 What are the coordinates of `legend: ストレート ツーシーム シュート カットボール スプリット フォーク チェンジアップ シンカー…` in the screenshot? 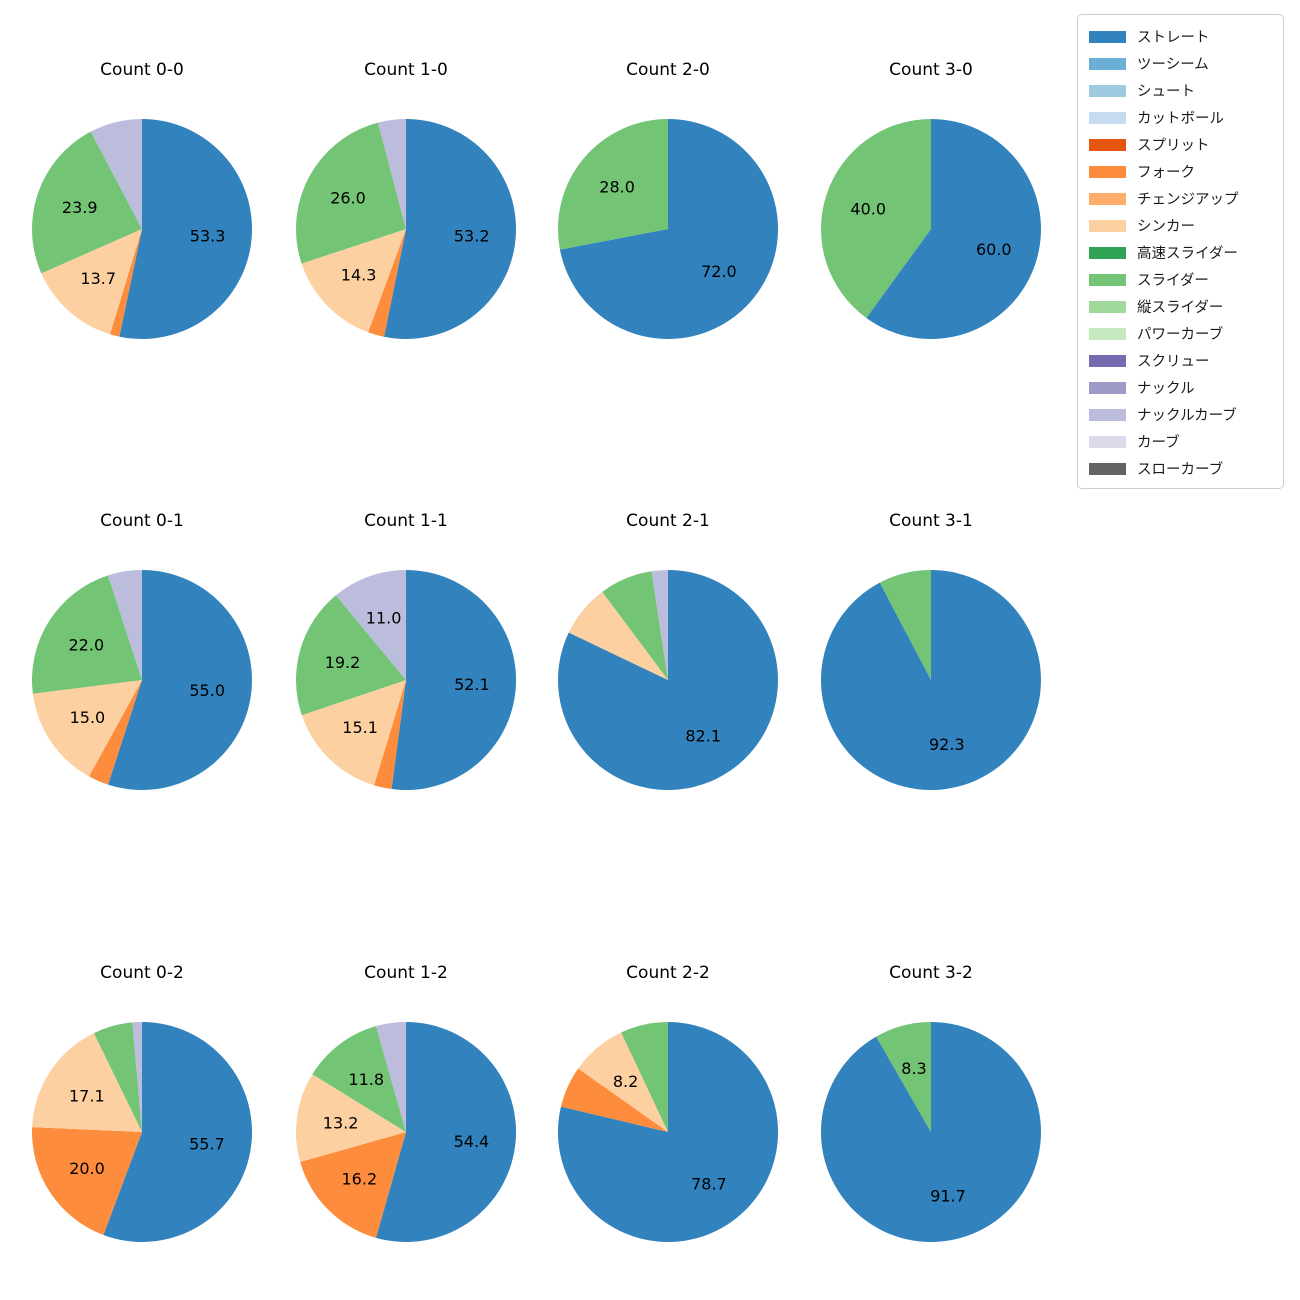 It's located at (1180, 251).